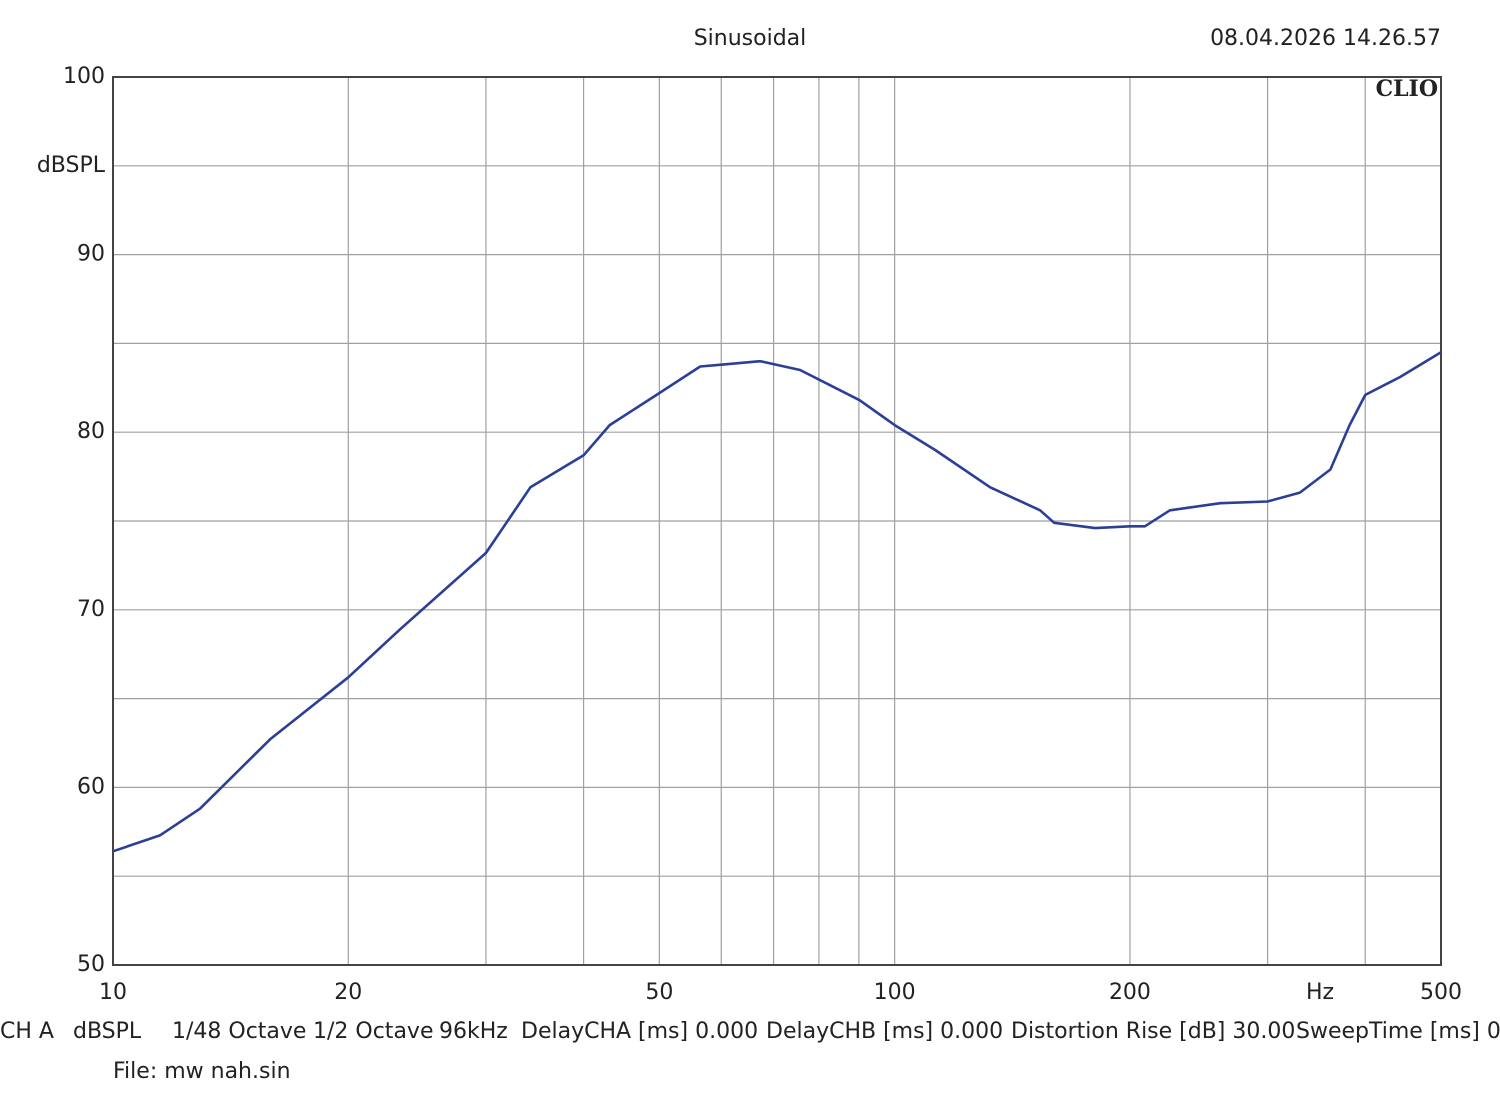 This screenshot has height=1110, width=1500. What do you see at coordinates (659, 992) in the screenshot?
I see `x-tick-label: 50` at bounding box center [659, 992].